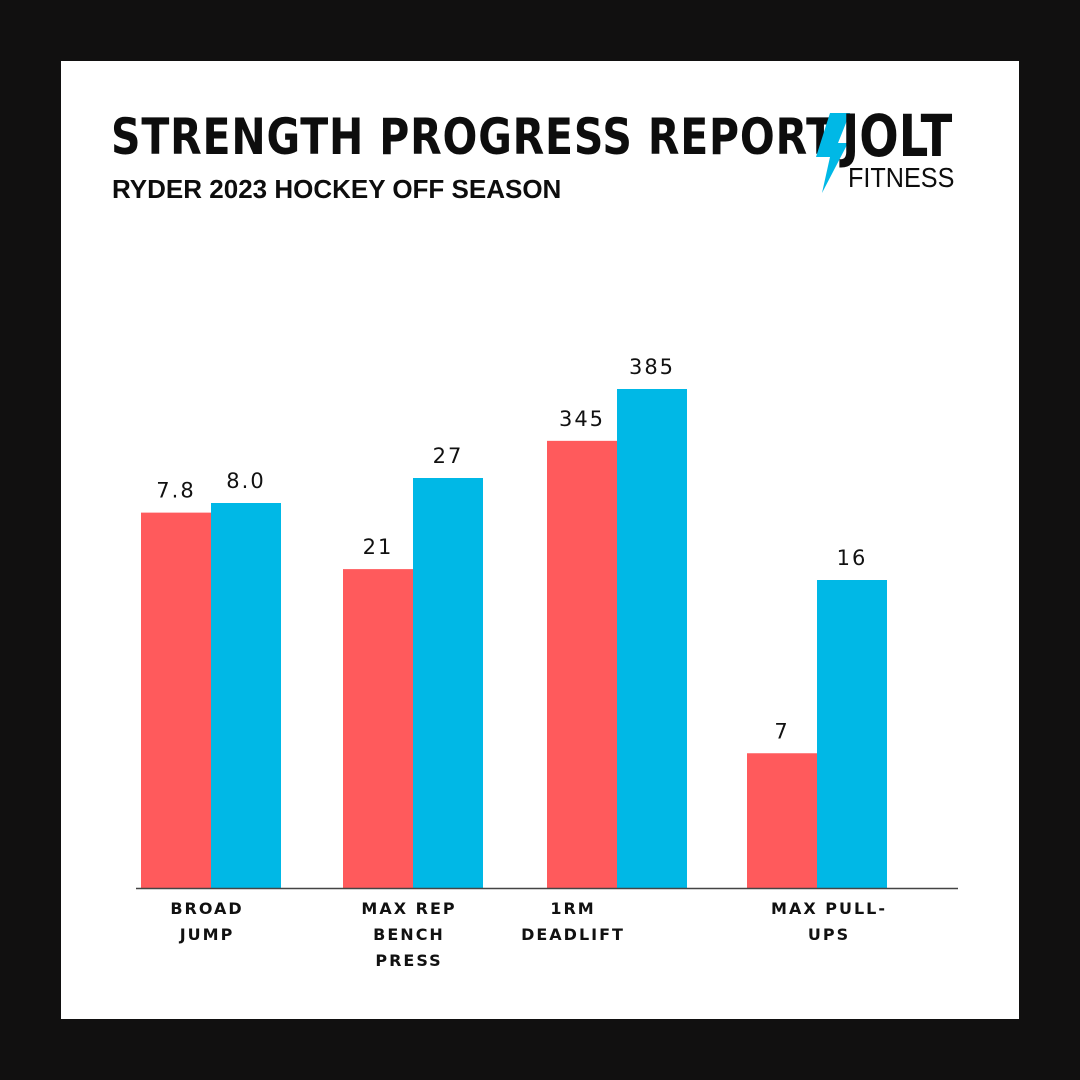  What do you see at coordinates (409, 934) in the screenshot?
I see `category-label-1-line-1: BENCH` at bounding box center [409, 934].